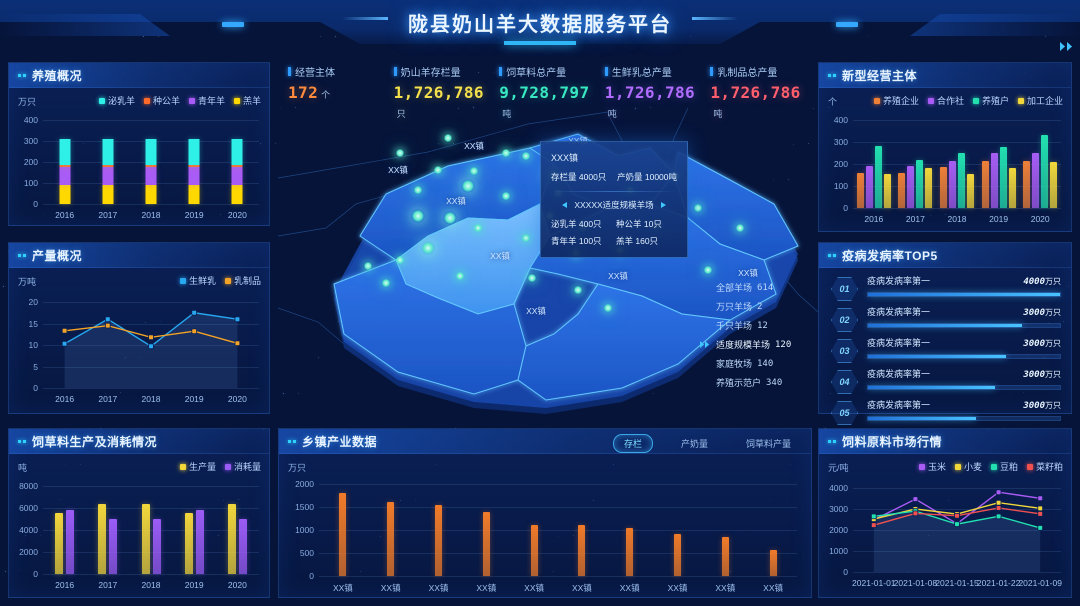 This screenshot has height=606, width=1080. Describe the element at coordinates (745, 363) in the screenshot. I see `map-stat-row: 家庭牧场 140` at that location.